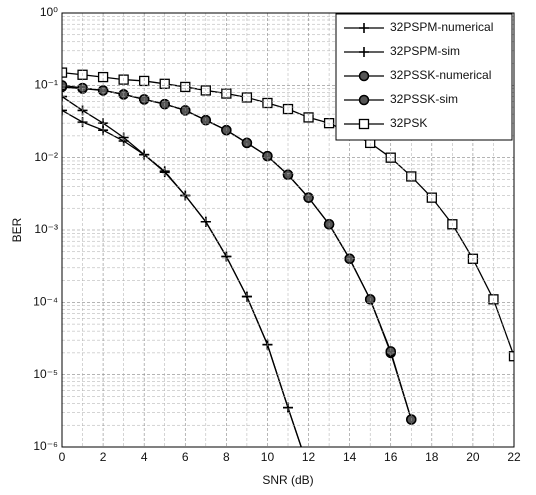 This screenshot has width=536, height=495. Describe the element at coordinates (144, 457) in the screenshot. I see `x-tick-label: 4` at that location.